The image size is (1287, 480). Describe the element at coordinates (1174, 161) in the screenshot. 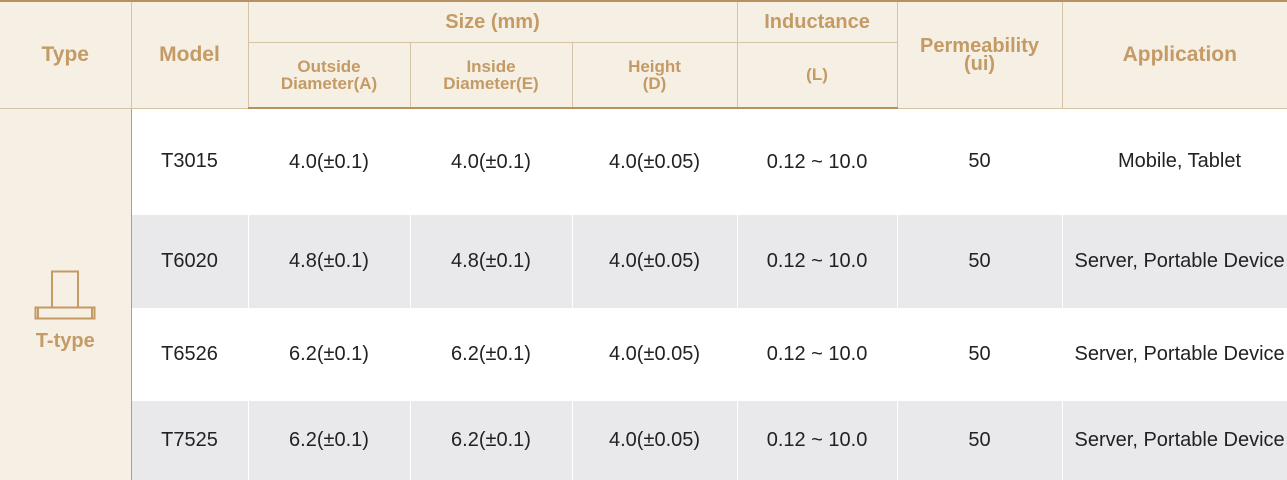

I see `application-cell: Mobile, Tablet` at that location.